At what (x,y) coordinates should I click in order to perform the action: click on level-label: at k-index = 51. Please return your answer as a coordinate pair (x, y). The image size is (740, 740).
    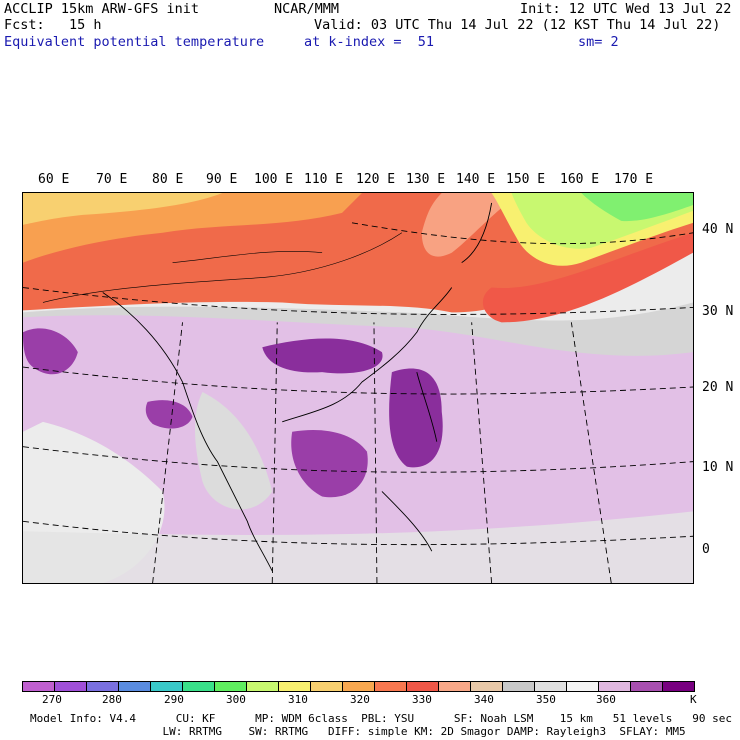
    Looking at the image, I should click on (369, 42).